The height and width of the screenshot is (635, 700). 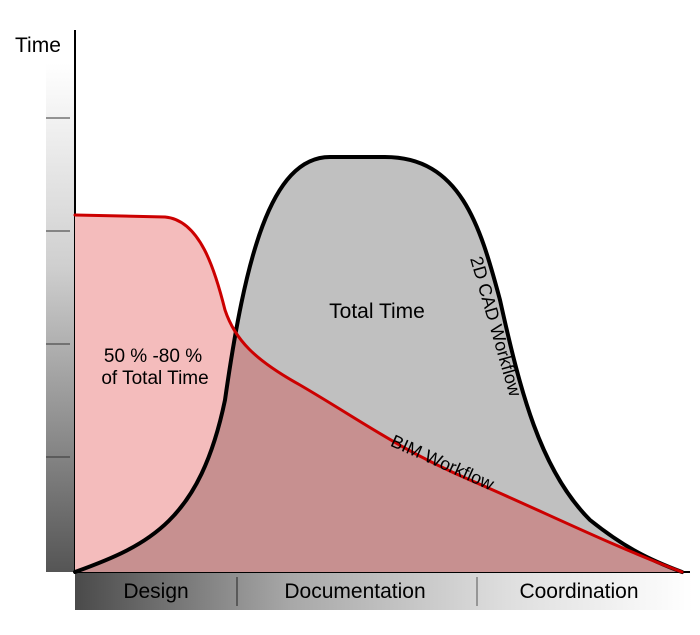 What do you see at coordinates (578, 591) in the screenshot?
I see `phase-coordination: Coordination` at bounding box center [578, 591].